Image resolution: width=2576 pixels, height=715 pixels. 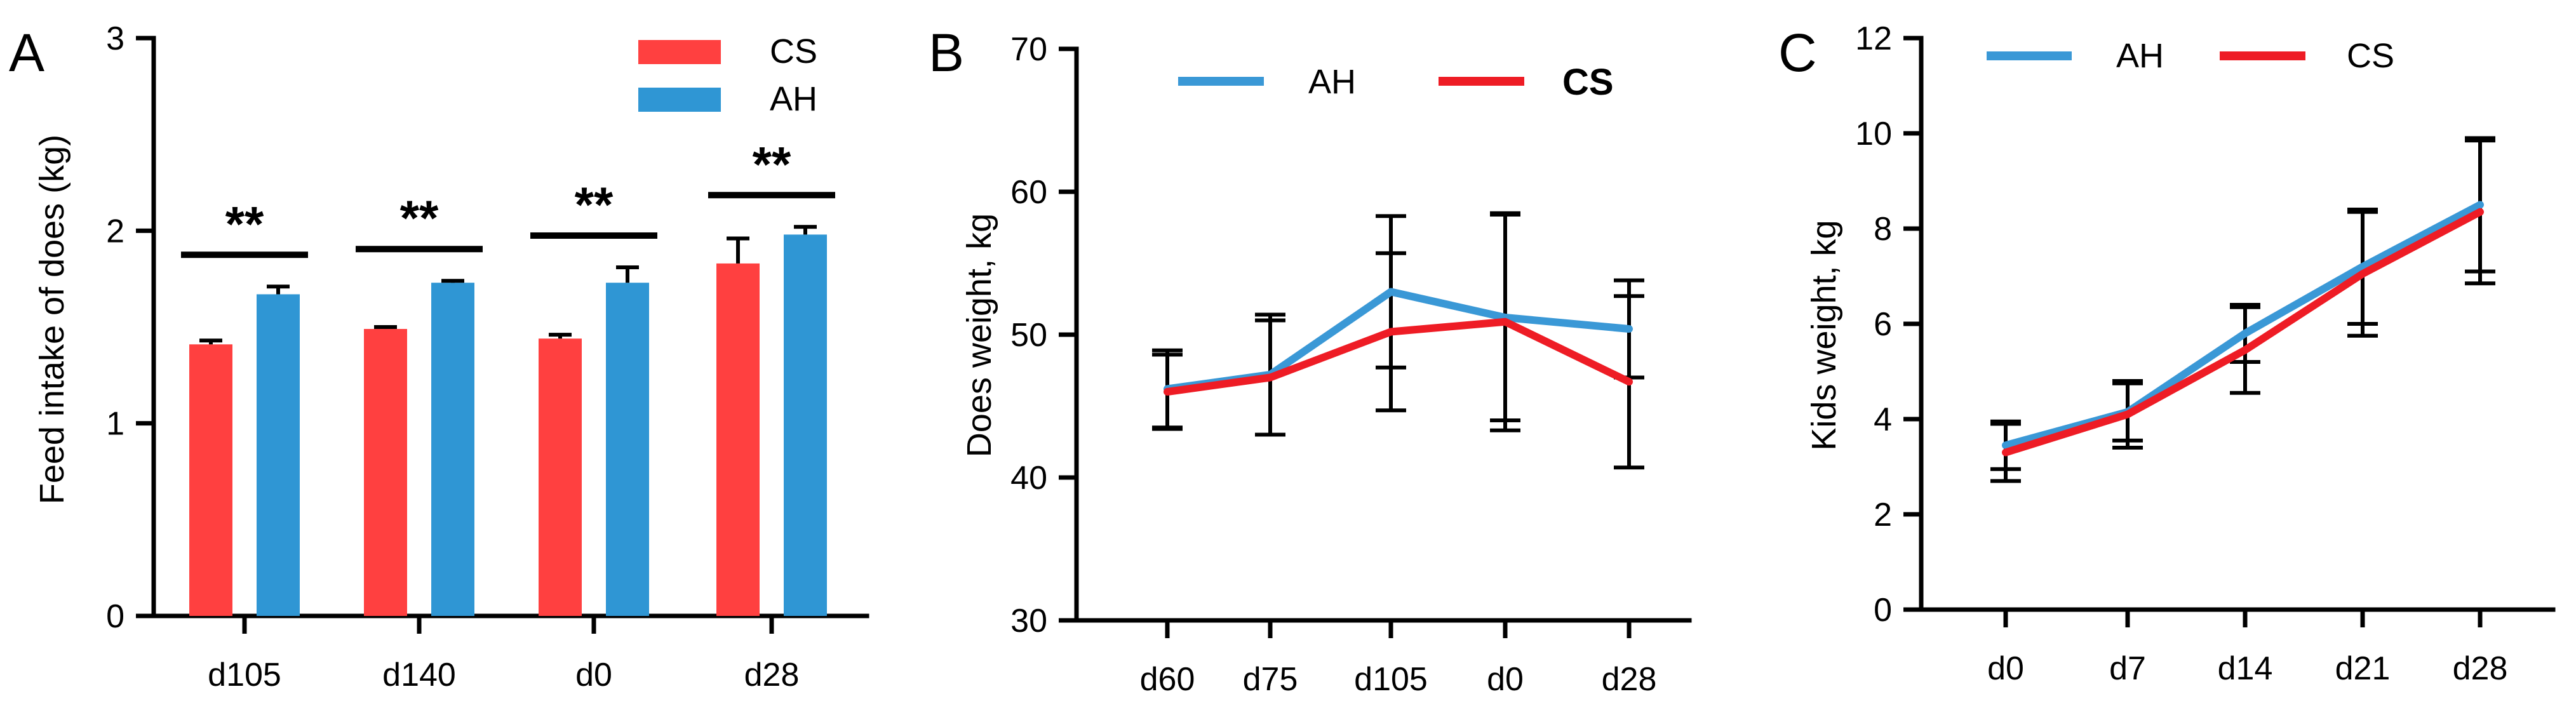 I want to click on panel-c-legend: AH CS, so click(x=2190, y=56).